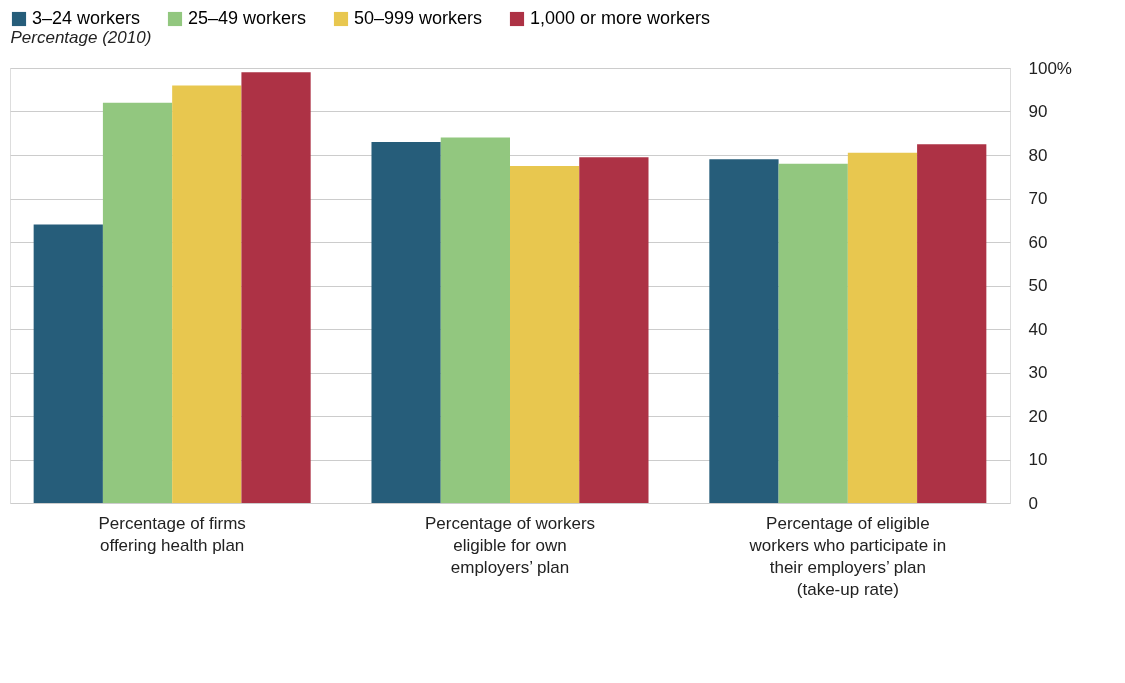 Image resolution: width=1125 pixels, height=683 pixels. What do you see at coordinates (510, 545) in the screenshot?
I see `x-tick-label: Percentage of workers eligible for own employers’ plan` at bounding box center [510, 545].